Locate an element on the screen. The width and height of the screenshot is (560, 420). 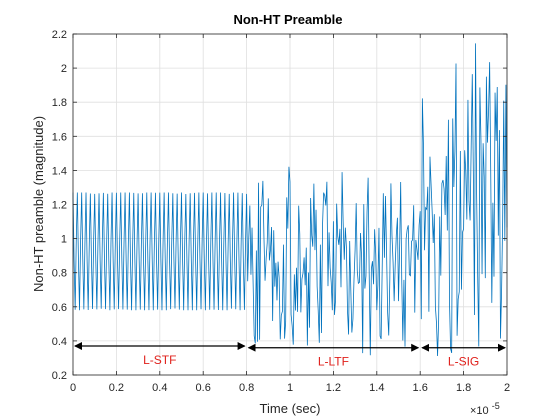
x-tick-label: 1.4 is located at coordinates (376, 388).